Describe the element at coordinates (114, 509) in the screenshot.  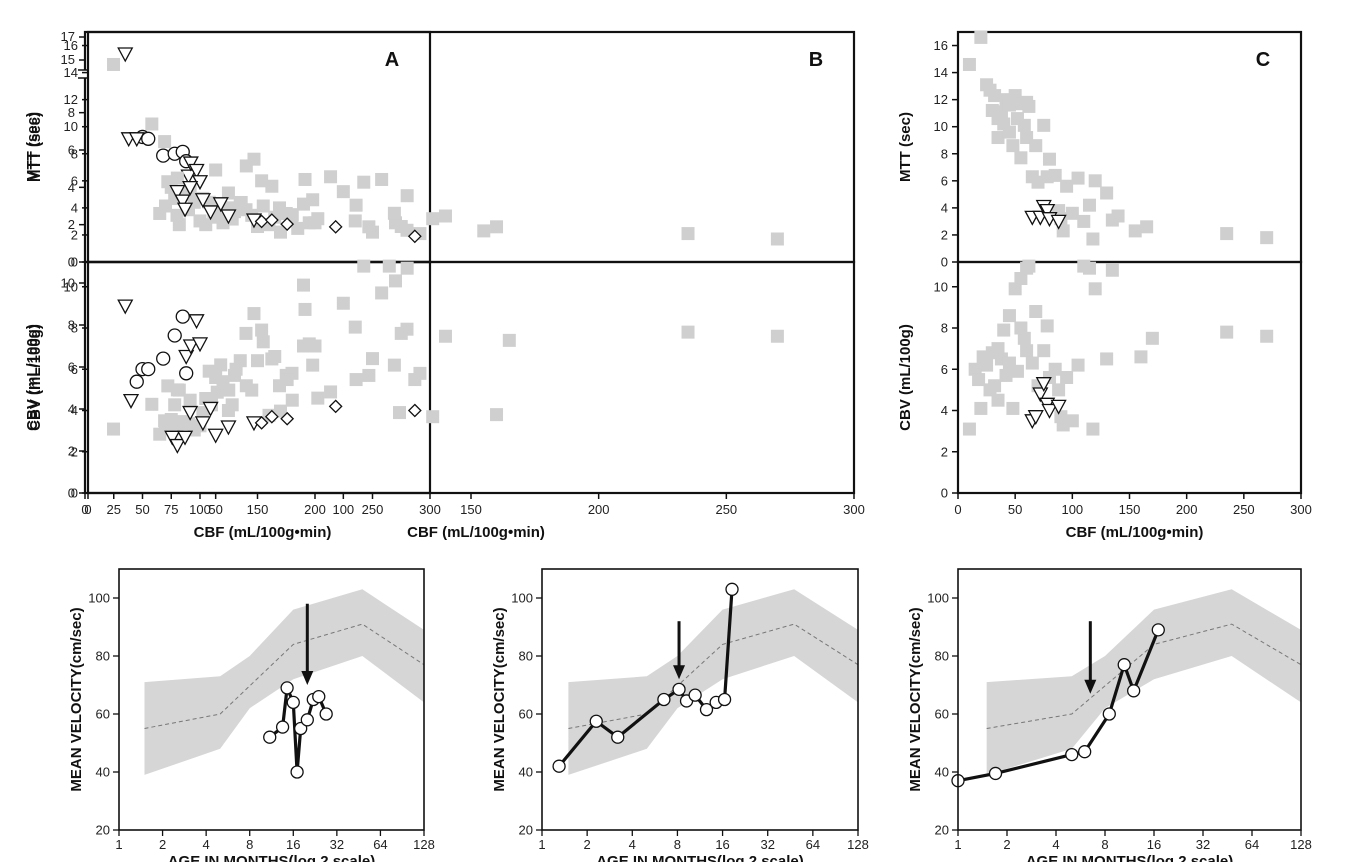
I see `x-tick-label: 25` at that location.